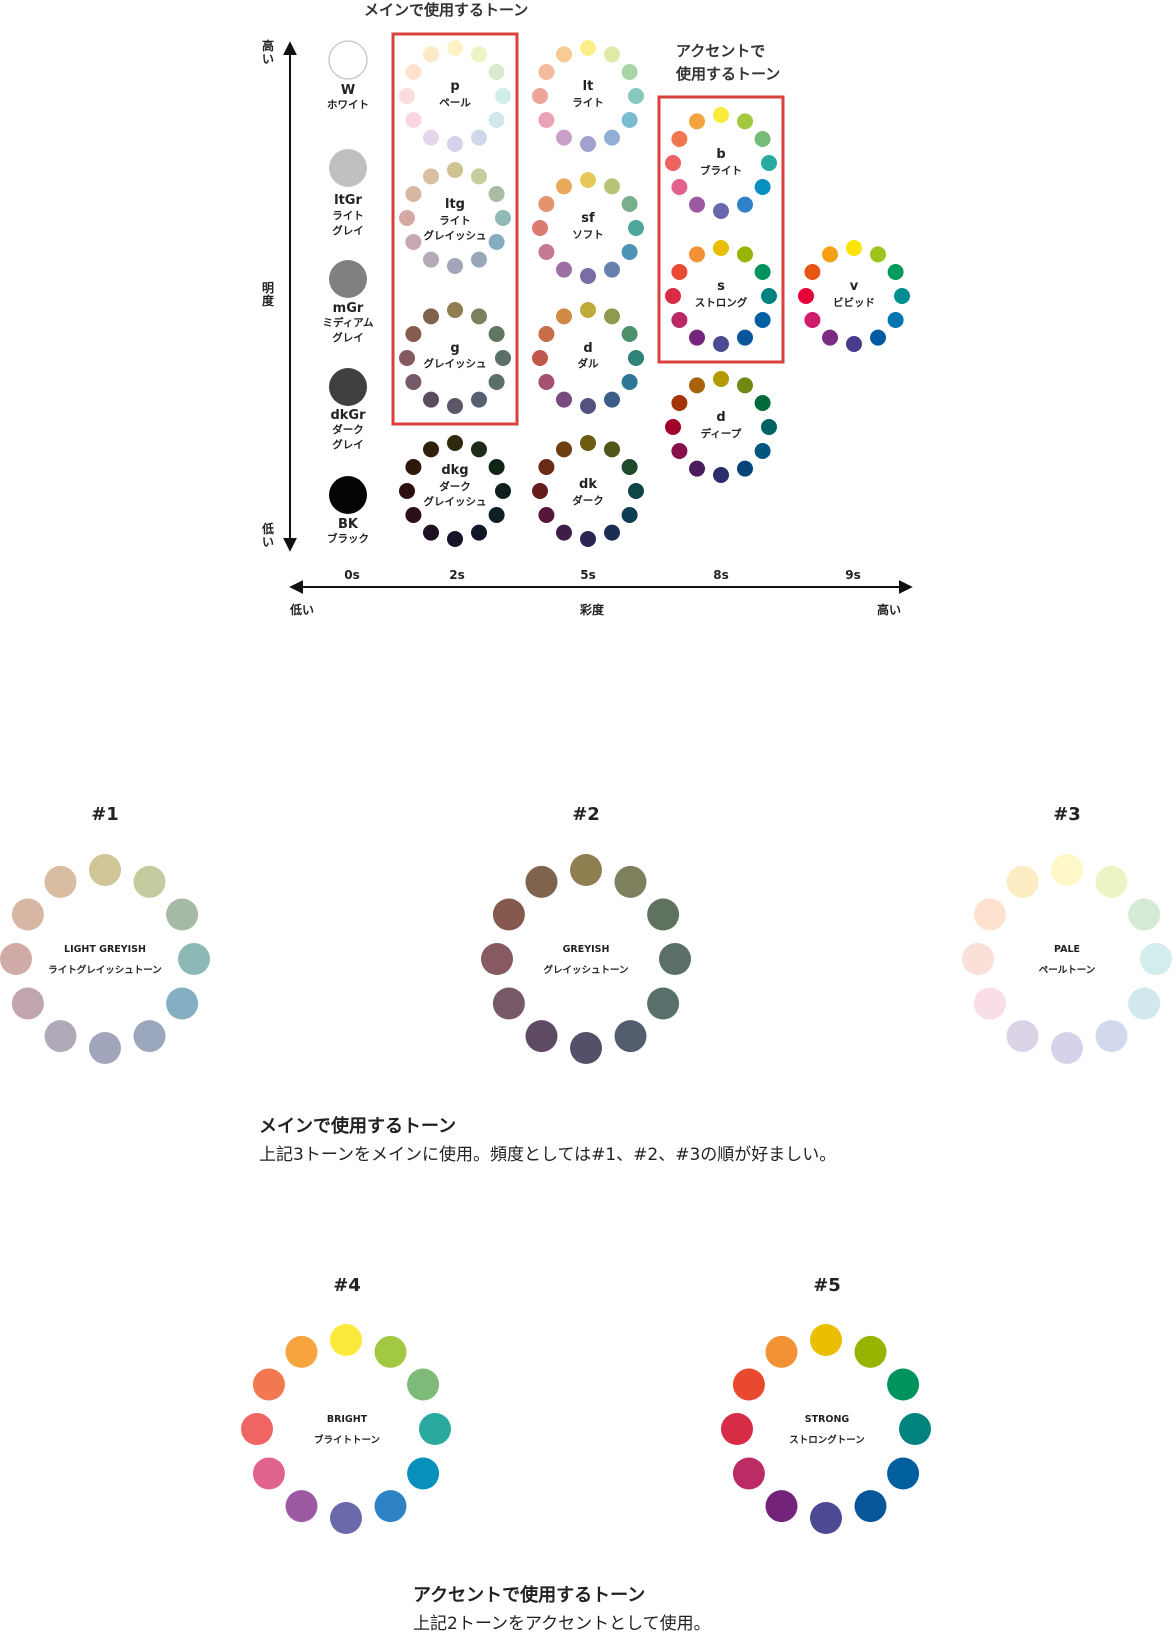  What do you see at coordinates (455, 204) in the screenshot?
I see `tone-label-ltg-code: ltg` at bounding box center [455, 204].